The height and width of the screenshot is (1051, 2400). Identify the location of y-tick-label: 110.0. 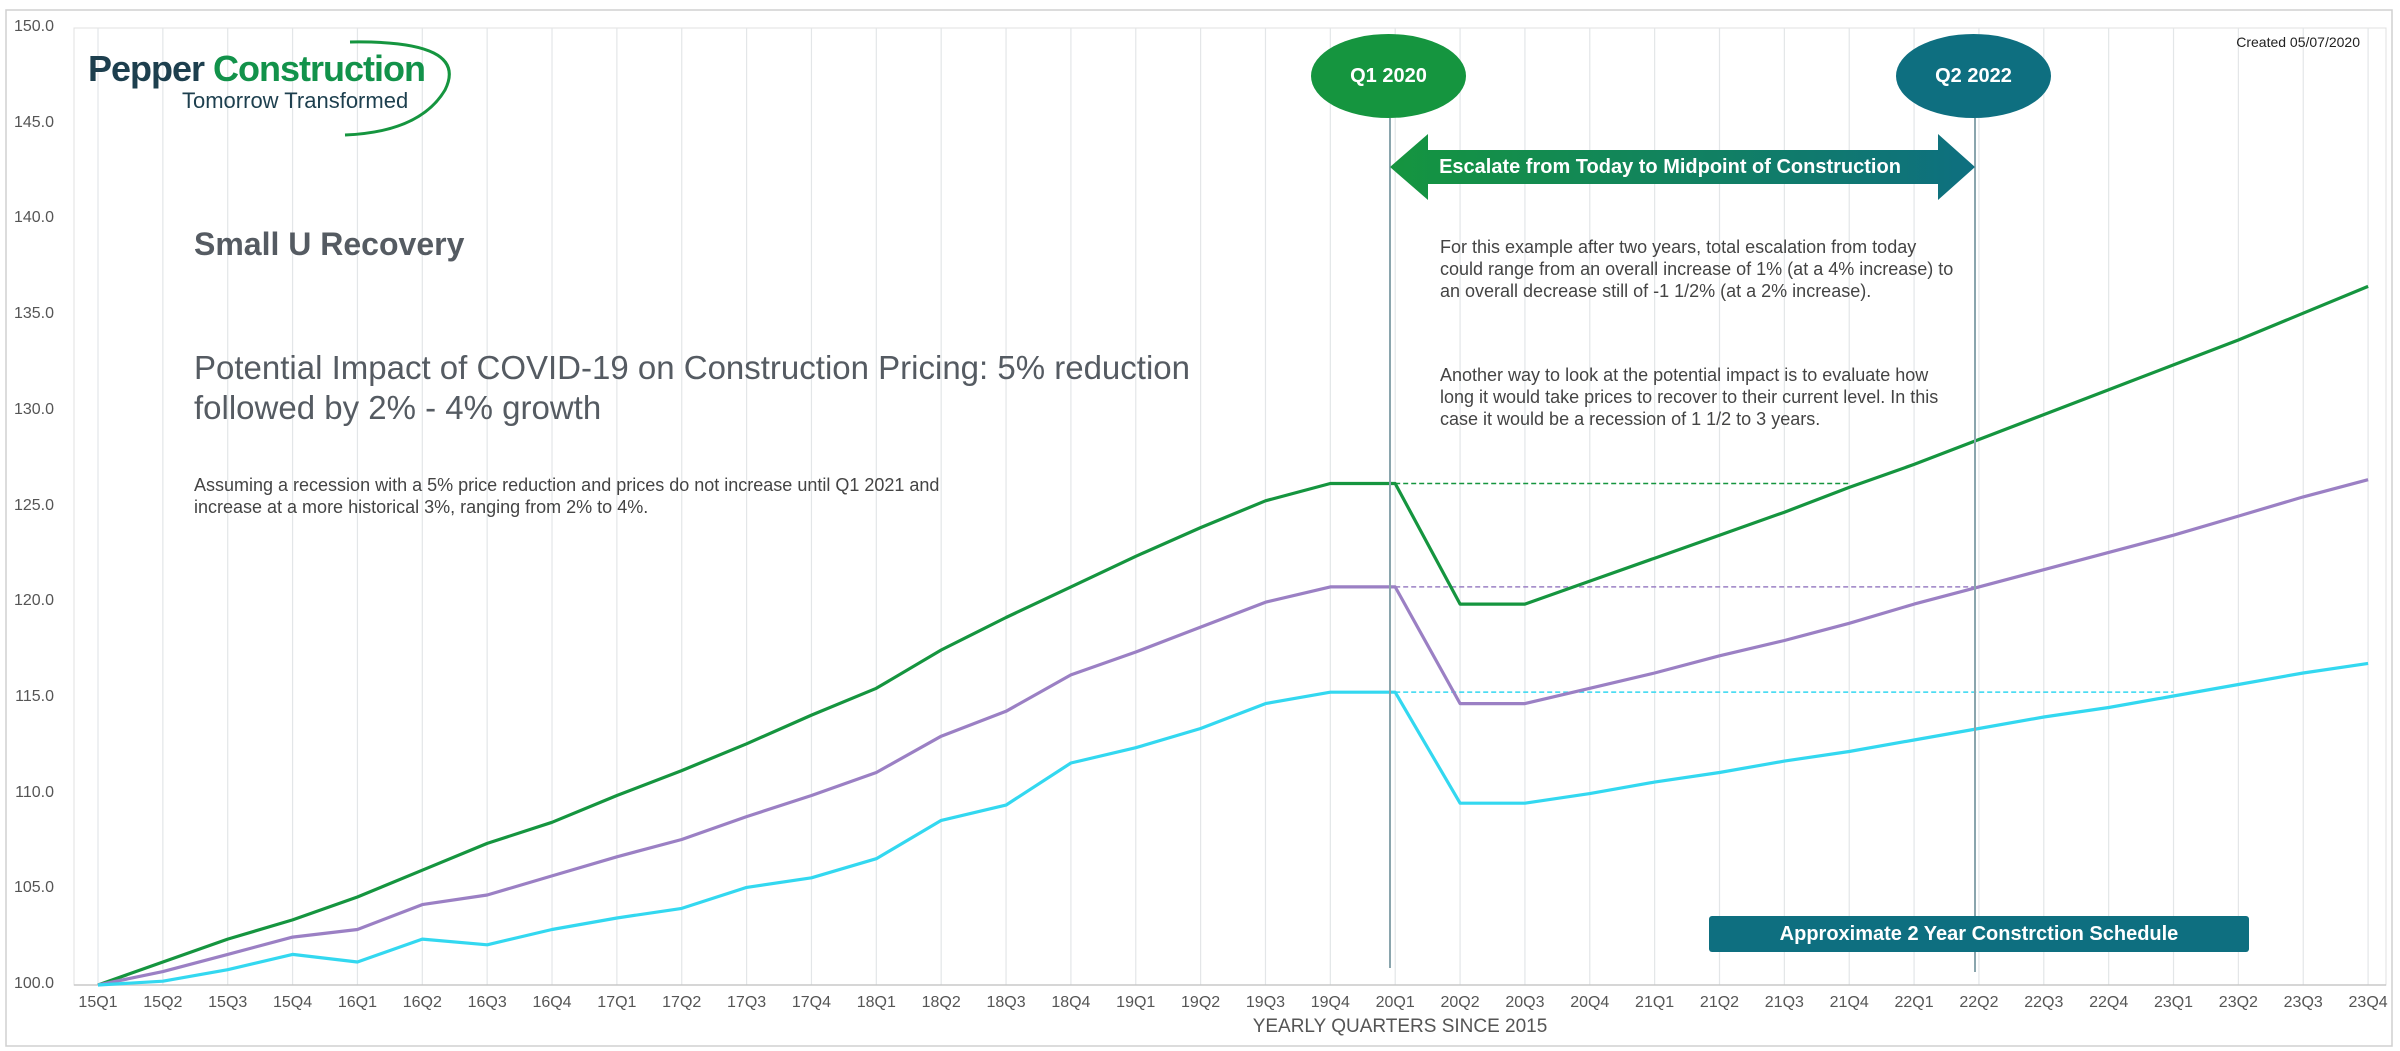
(34, 792).